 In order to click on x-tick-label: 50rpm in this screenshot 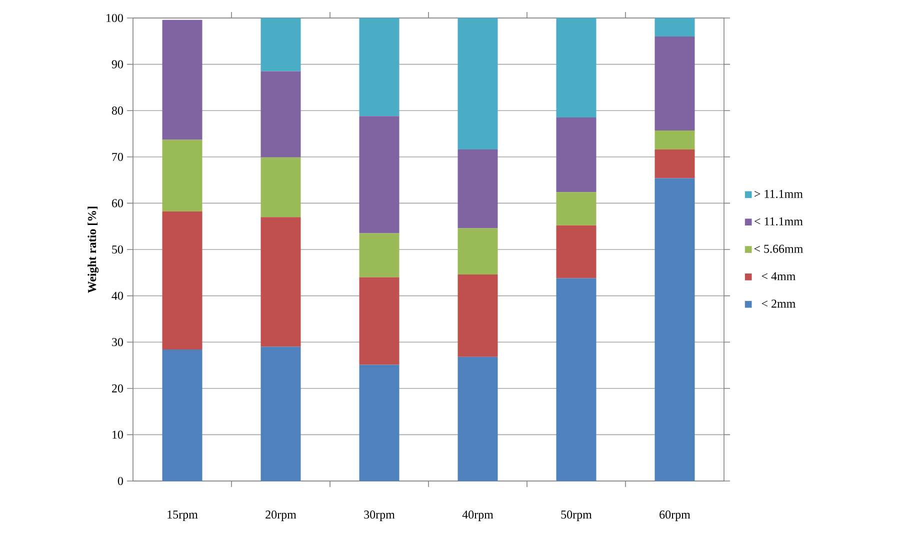, I will do `click(576, 516)`.